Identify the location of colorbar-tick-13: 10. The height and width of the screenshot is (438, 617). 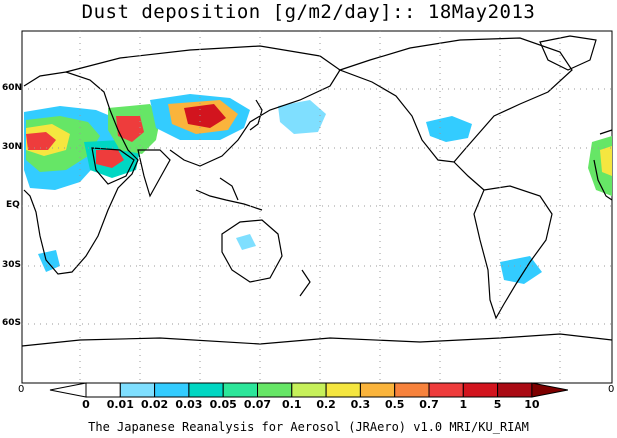
(532, 404).